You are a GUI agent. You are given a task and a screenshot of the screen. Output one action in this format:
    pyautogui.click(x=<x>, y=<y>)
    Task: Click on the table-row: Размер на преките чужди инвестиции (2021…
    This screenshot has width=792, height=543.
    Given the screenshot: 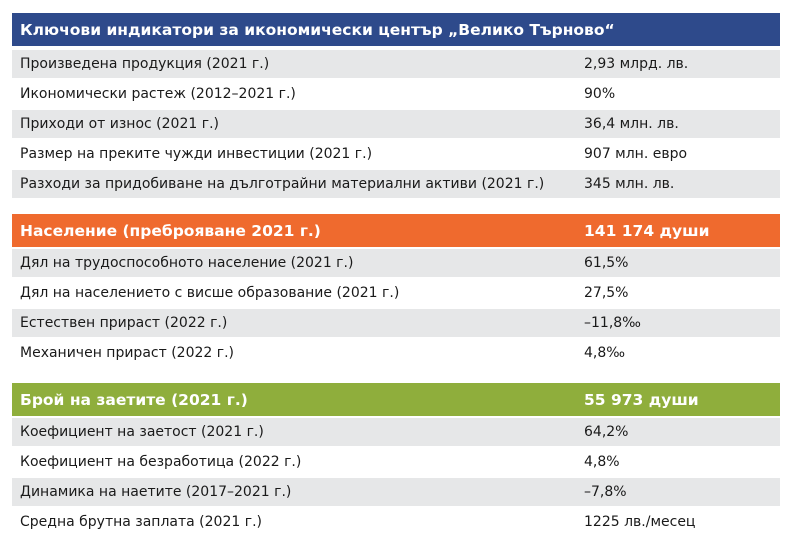 What is the action you would take?
    pyautogui.click(x=396, y=154)
    